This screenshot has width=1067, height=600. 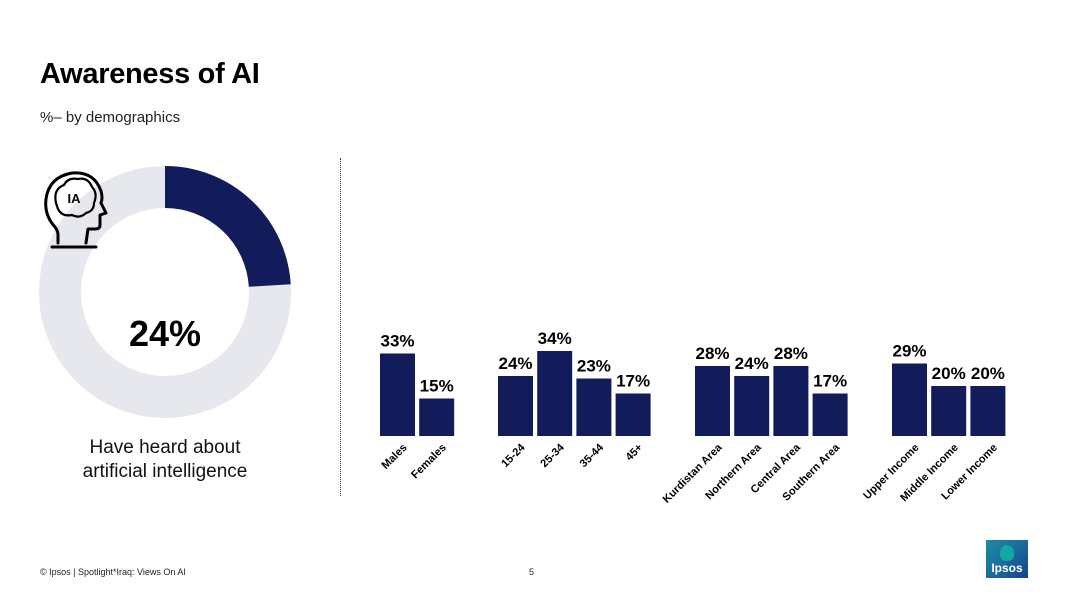 What do you see at coordinates (555, 338) in the screenshot?
I see `data-label-25-34: 34%` at bounding box center [555, 338].